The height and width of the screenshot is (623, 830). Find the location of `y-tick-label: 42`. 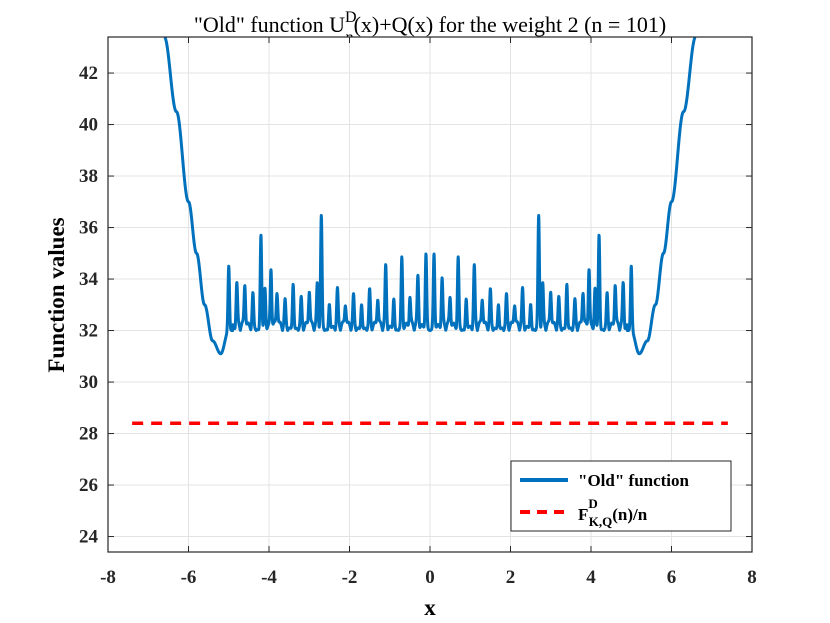

y-tick-label: 42 is located at coordinates (88, 73).